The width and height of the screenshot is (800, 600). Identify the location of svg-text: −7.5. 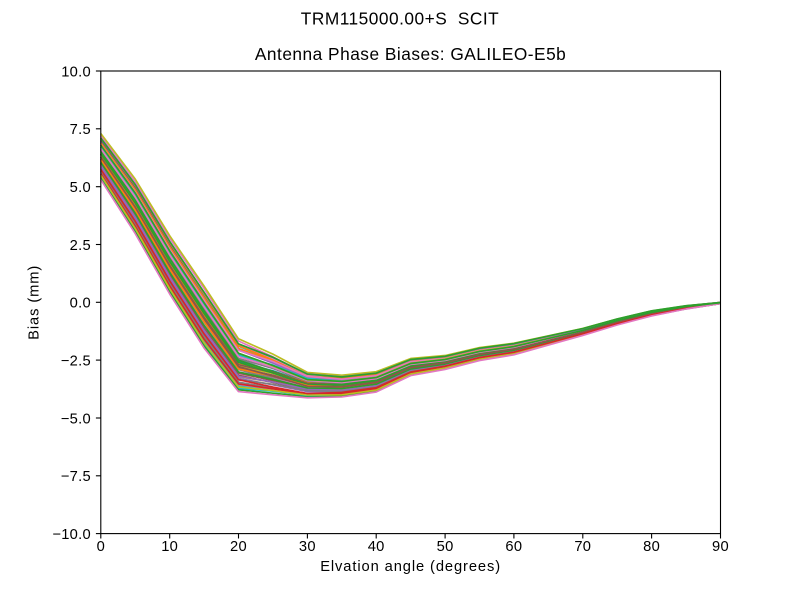
(76, 477).